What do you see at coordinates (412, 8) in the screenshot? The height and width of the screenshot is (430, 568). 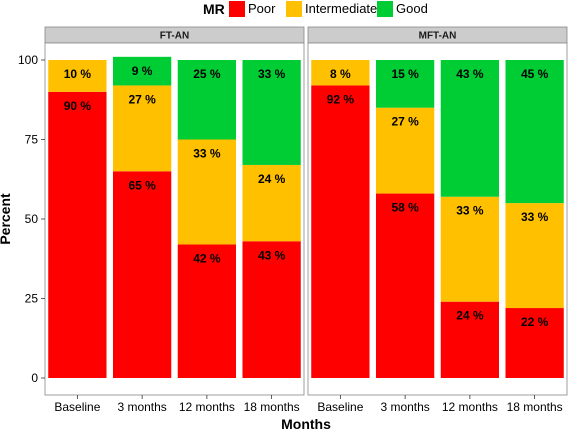 I see `legend-label-good: Good` at bounding box center [412, 8].